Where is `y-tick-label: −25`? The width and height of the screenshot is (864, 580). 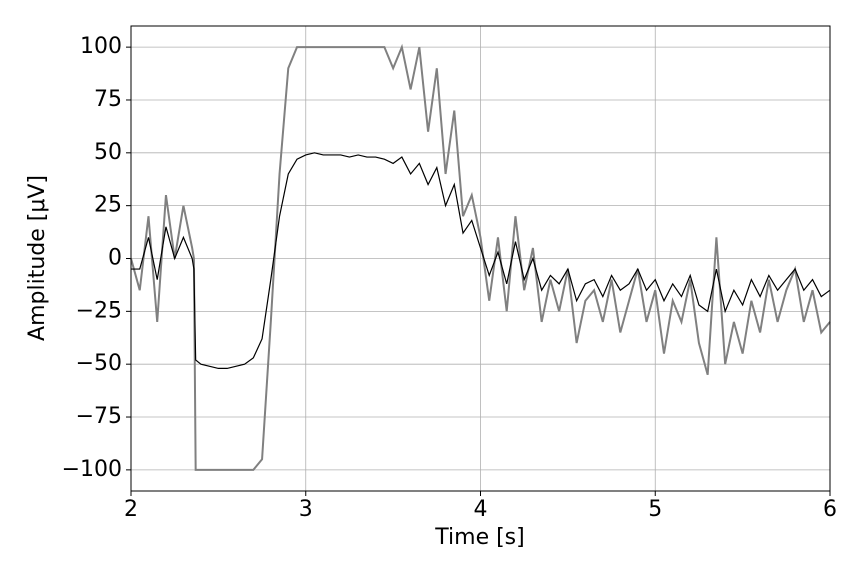 y-tick-label: −25 is located at coordinates (99, 310).